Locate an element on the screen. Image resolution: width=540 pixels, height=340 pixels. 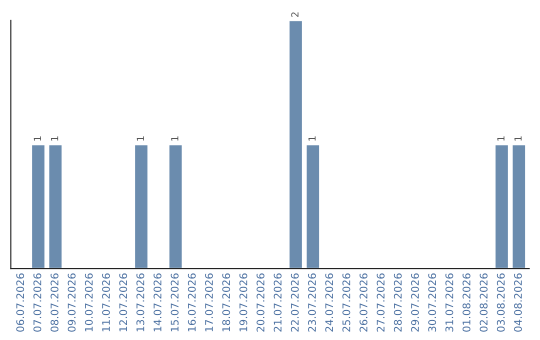
x-tick-label: 04.08.2026 is located at coordinates (518, 302).